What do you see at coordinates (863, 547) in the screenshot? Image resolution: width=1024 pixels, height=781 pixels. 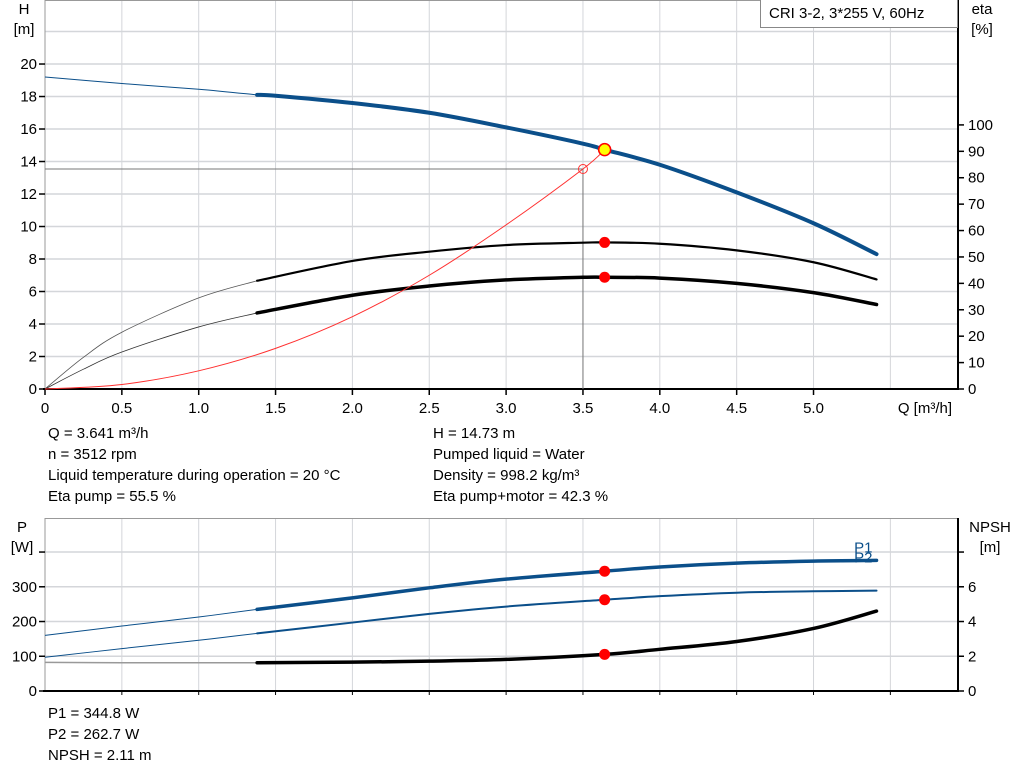 I see `series-label-P1: P1` at bounding box center [863, 547].